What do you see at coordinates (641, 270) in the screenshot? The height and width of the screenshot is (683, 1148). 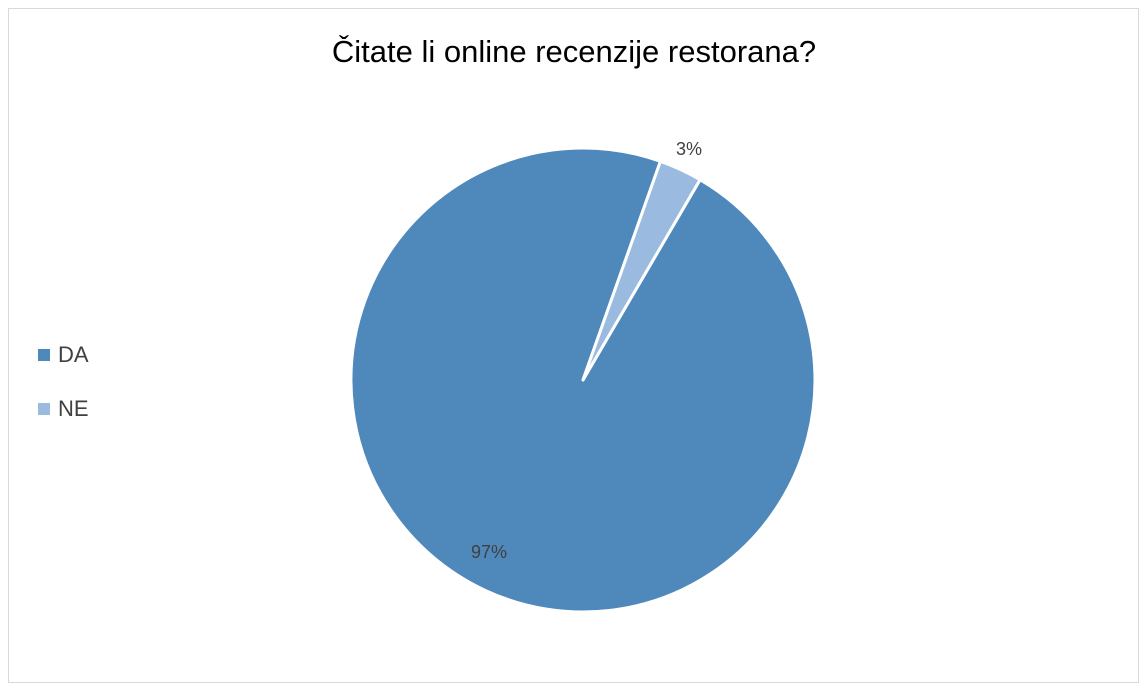 I see `pie-slice-ne` at bounding box center [641, 270].